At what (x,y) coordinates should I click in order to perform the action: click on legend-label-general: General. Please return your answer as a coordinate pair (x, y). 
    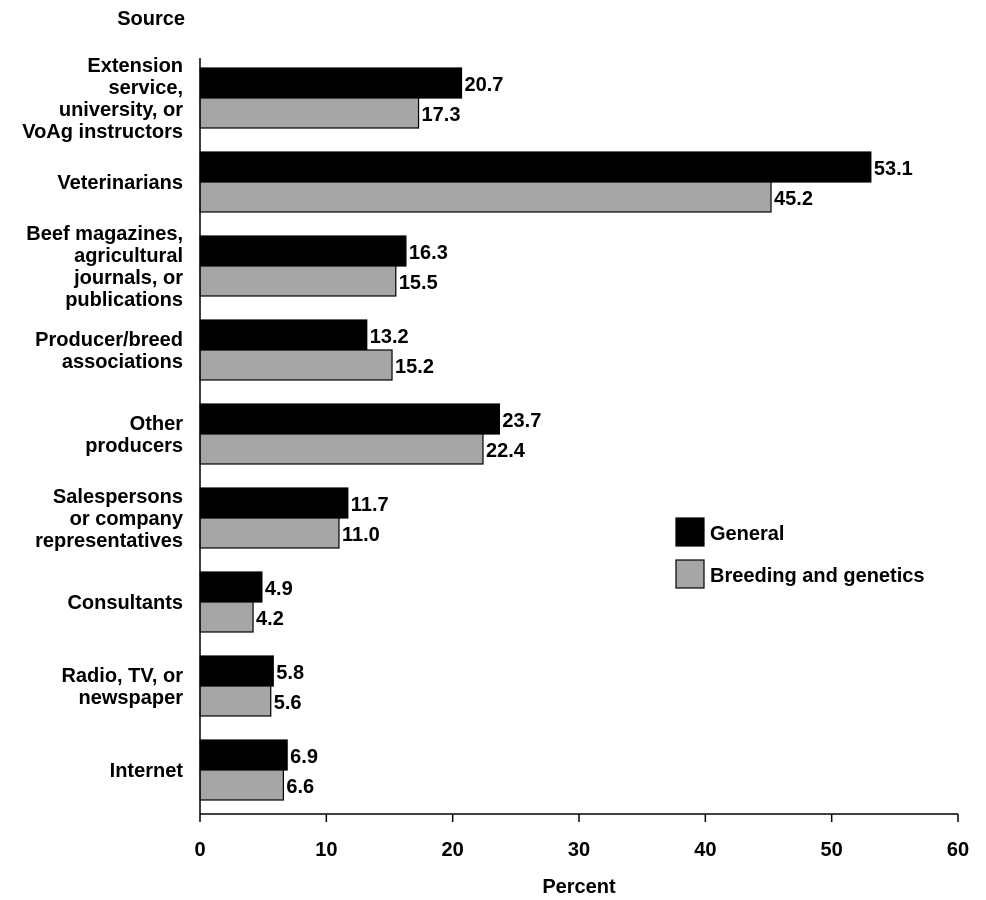
    Looking at the image, I should click on (747, 534).